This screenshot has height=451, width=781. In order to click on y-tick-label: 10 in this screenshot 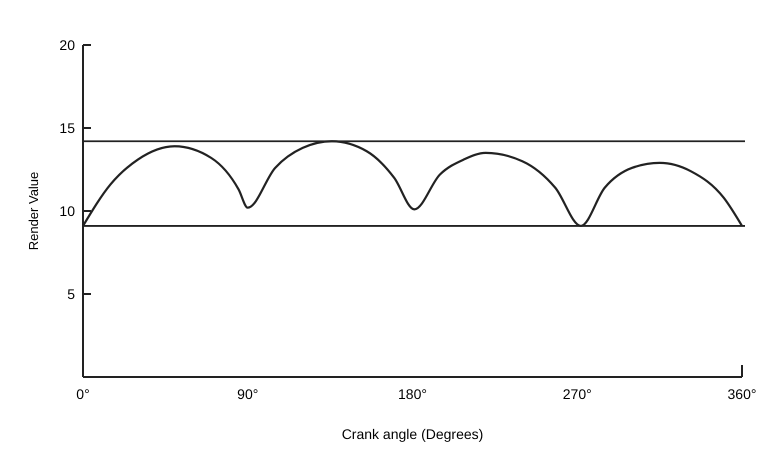, I will do `click(67, 210)`.